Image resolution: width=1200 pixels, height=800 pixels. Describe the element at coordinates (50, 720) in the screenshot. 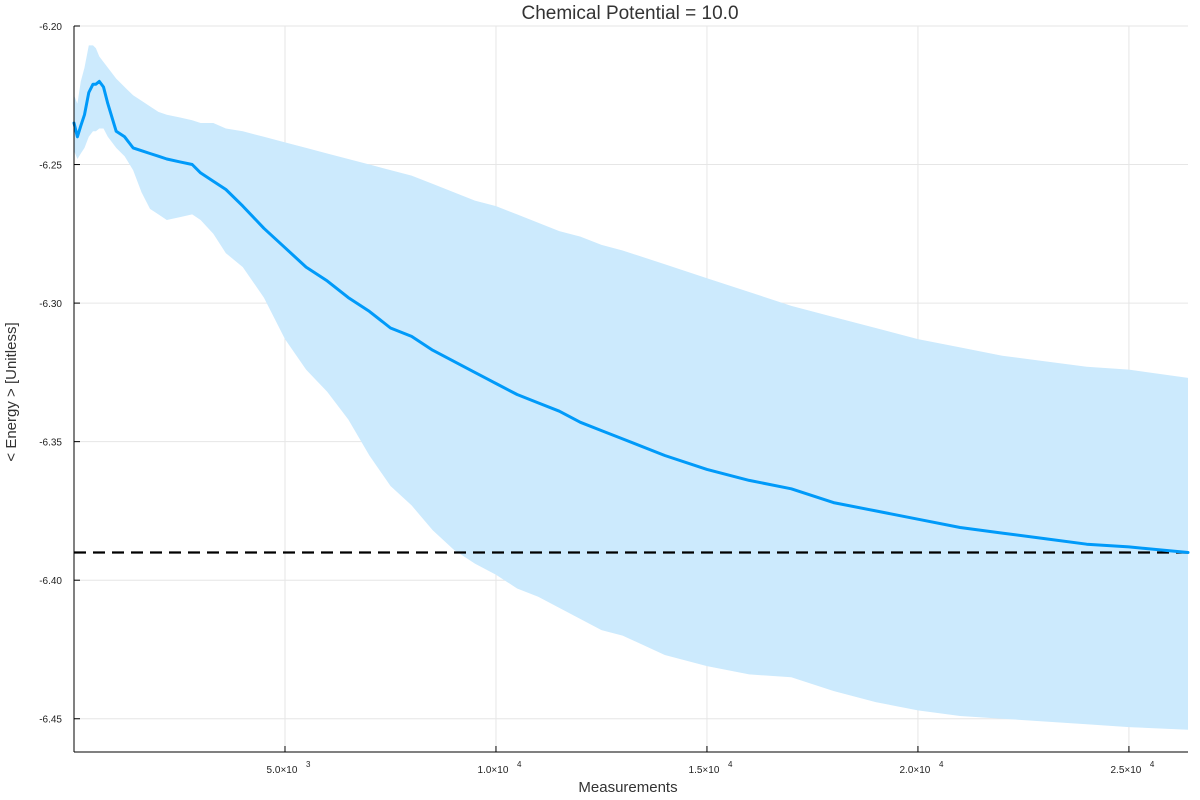

I see `y-tick-label-5: -6.45` at that location.